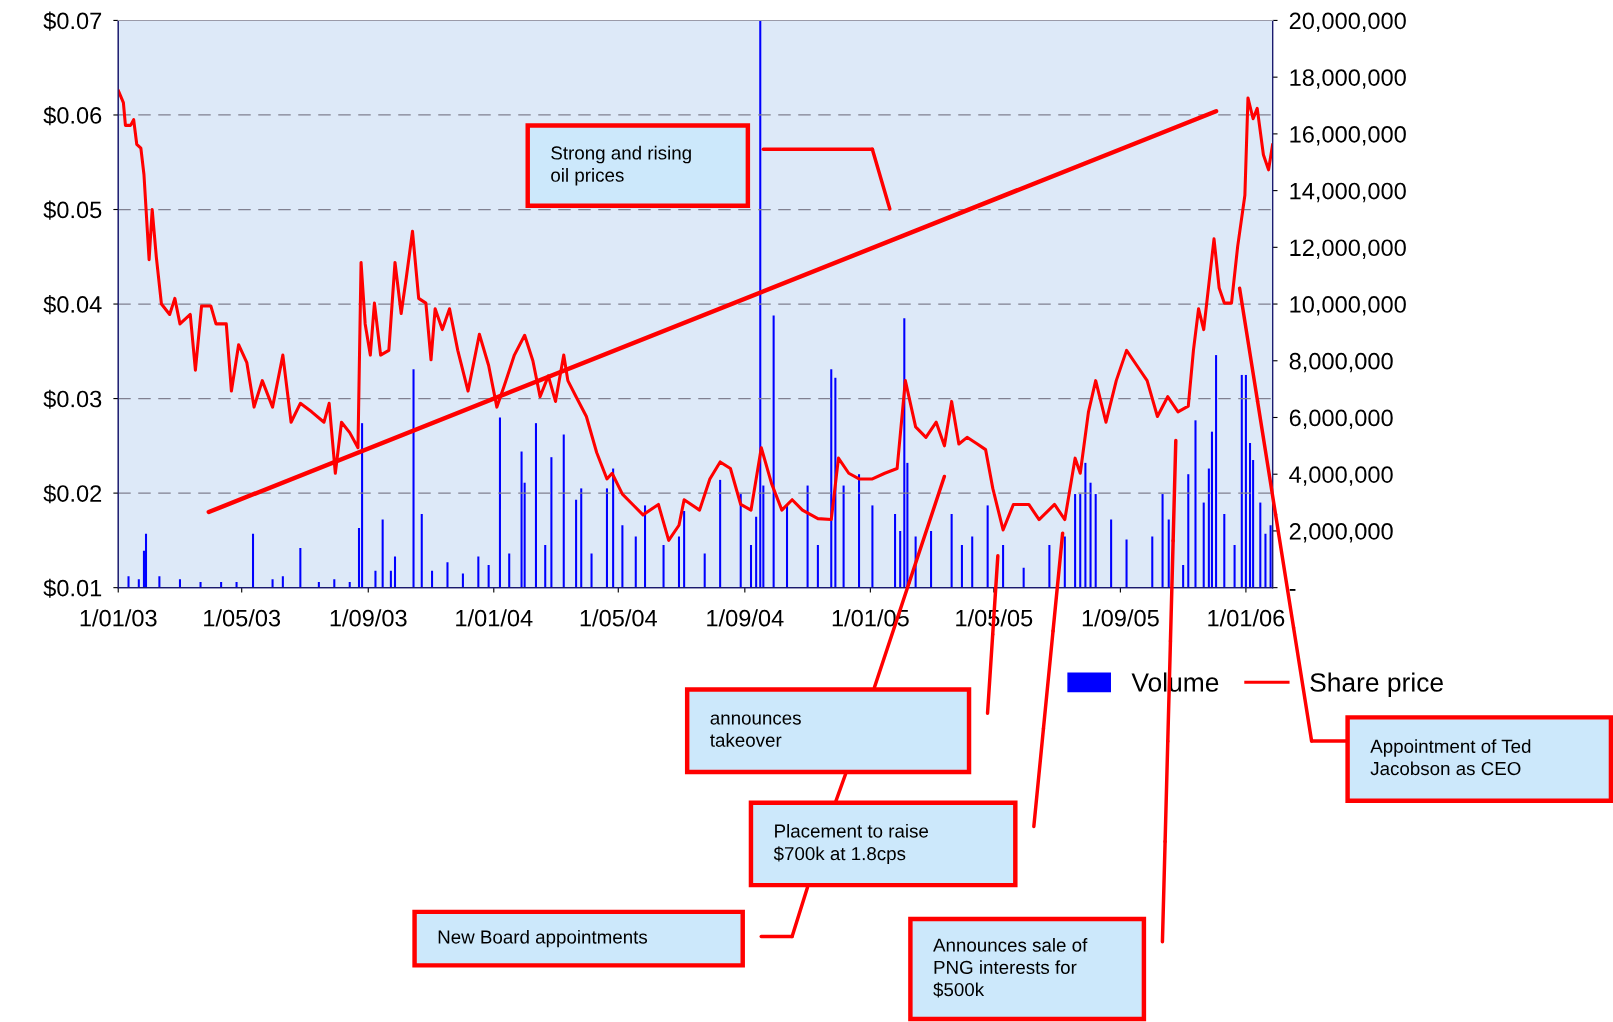 The image size is (1613, 1022). I want to click on y-tick-label: $0.05, so click(72, 210).